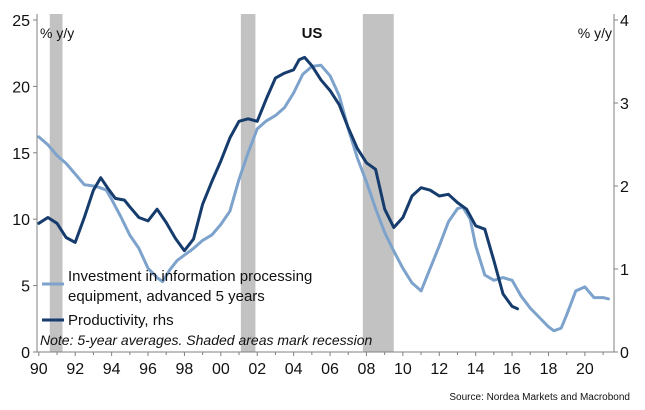  What do you see at coordinates (21, 21) in the screenshot?
I see `y-left-tick-label-25: 25` at bounding box center [21, 21].